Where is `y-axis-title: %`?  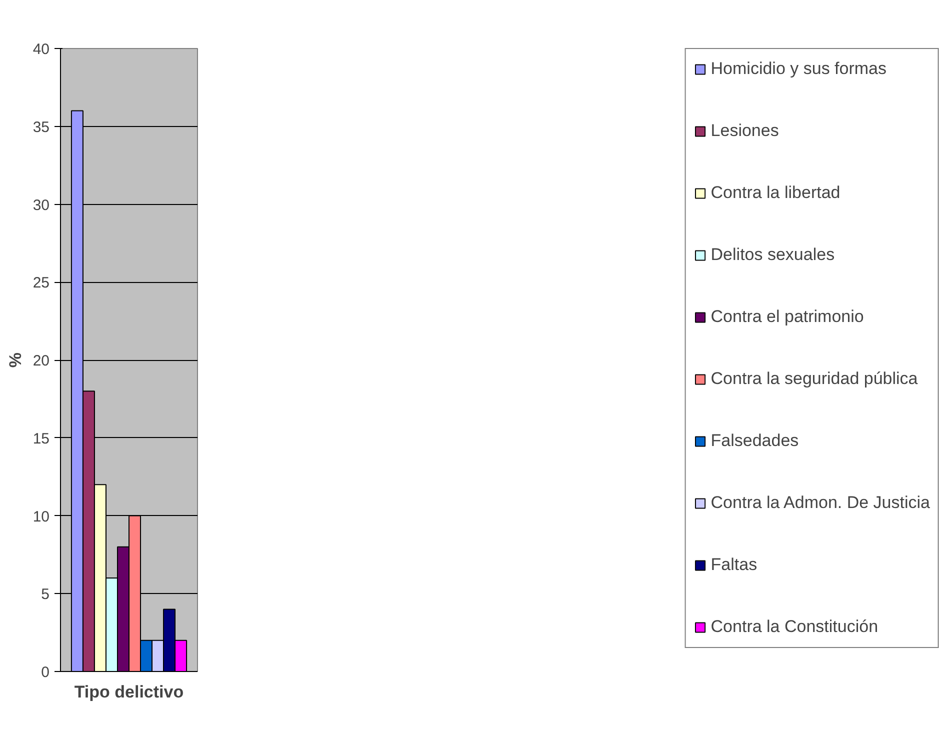 y-axis-title: % is located at coordinates (15, 360).